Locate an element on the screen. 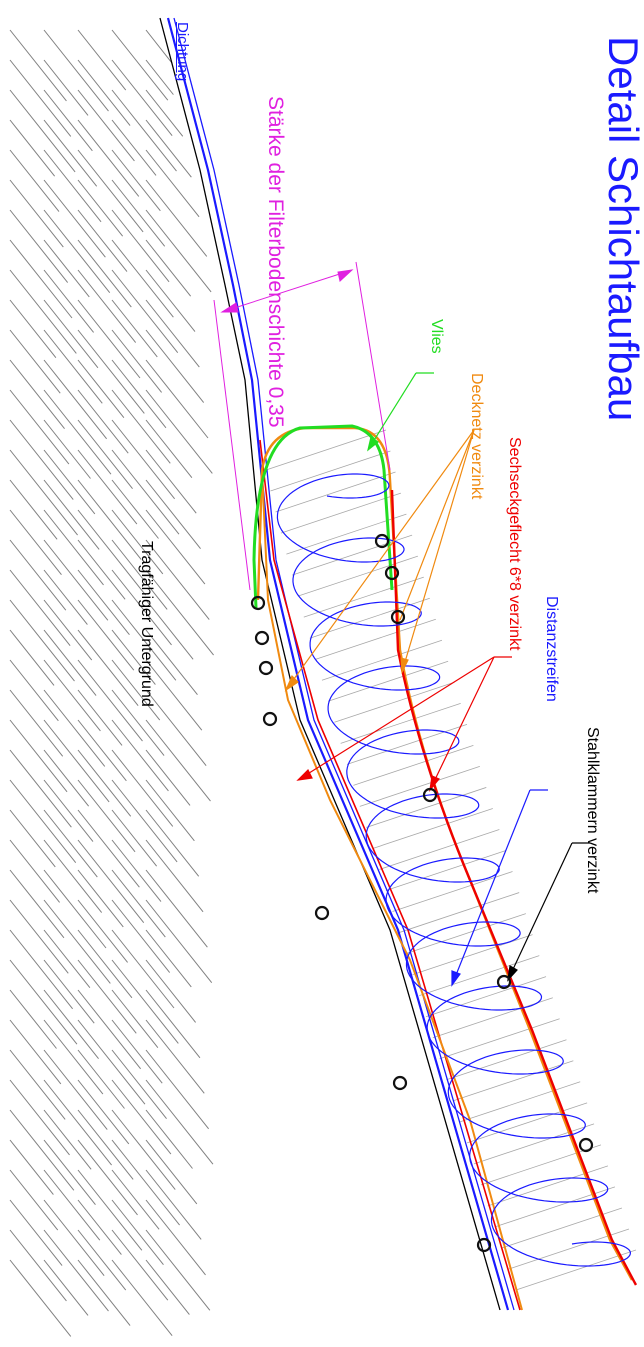 This screenshot has height=1347, width=644. label-sechseckgeflecht: Sechseckgeflecht 6*8 verzinkt is located at coordinates (514, 543).